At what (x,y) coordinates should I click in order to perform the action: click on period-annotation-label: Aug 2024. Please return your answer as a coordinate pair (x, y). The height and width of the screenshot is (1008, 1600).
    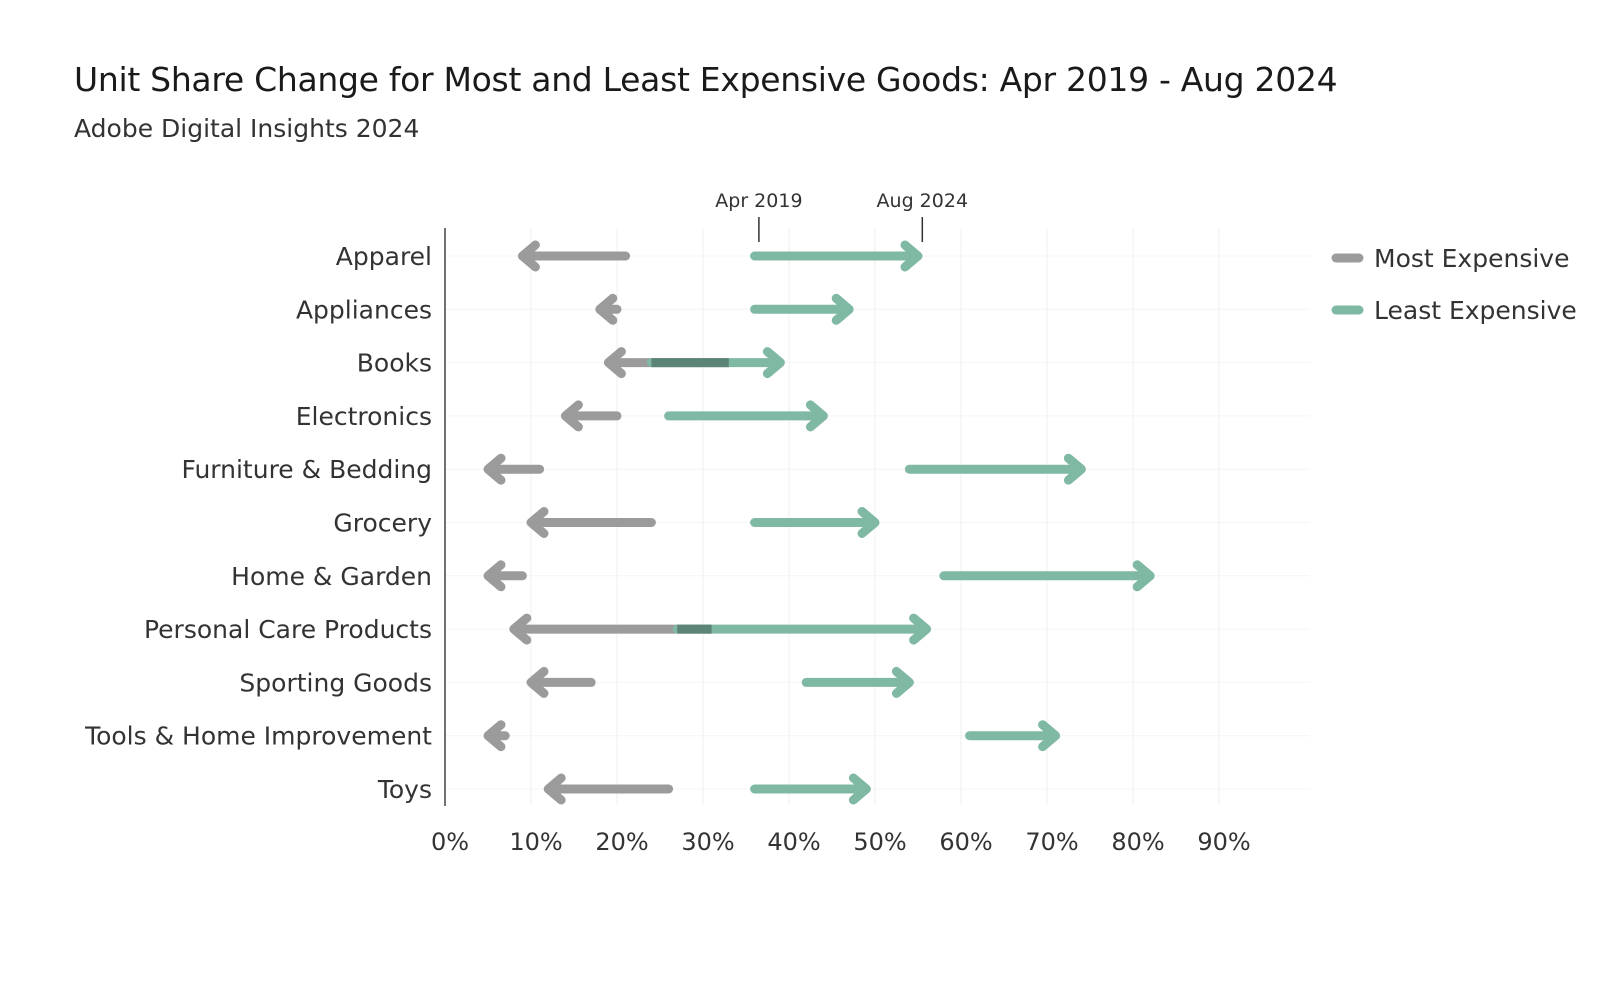
    Looking at the image, I should click on (923, 201).